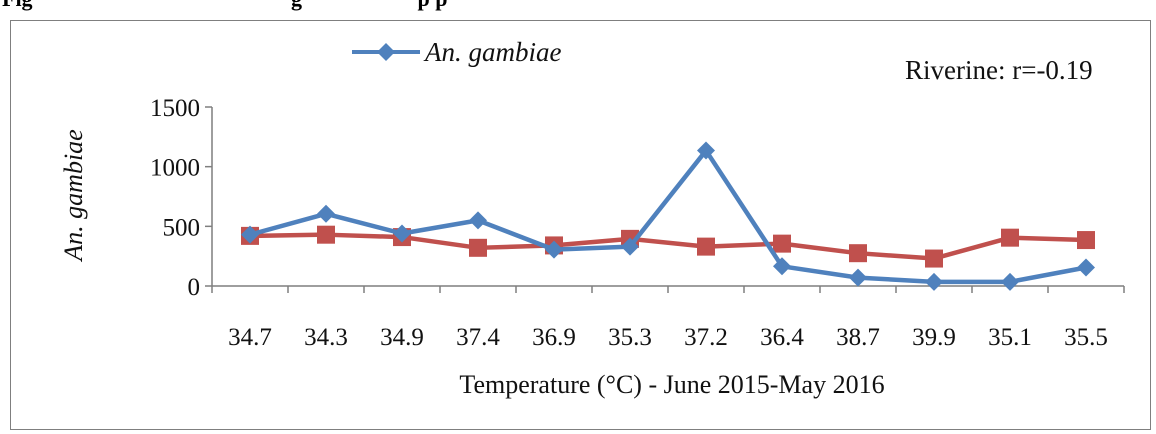 Image resolution: width=1156 pixels, height=434 pixels. I want to click on x-tick-label: 35.5, so click(1086, 337).